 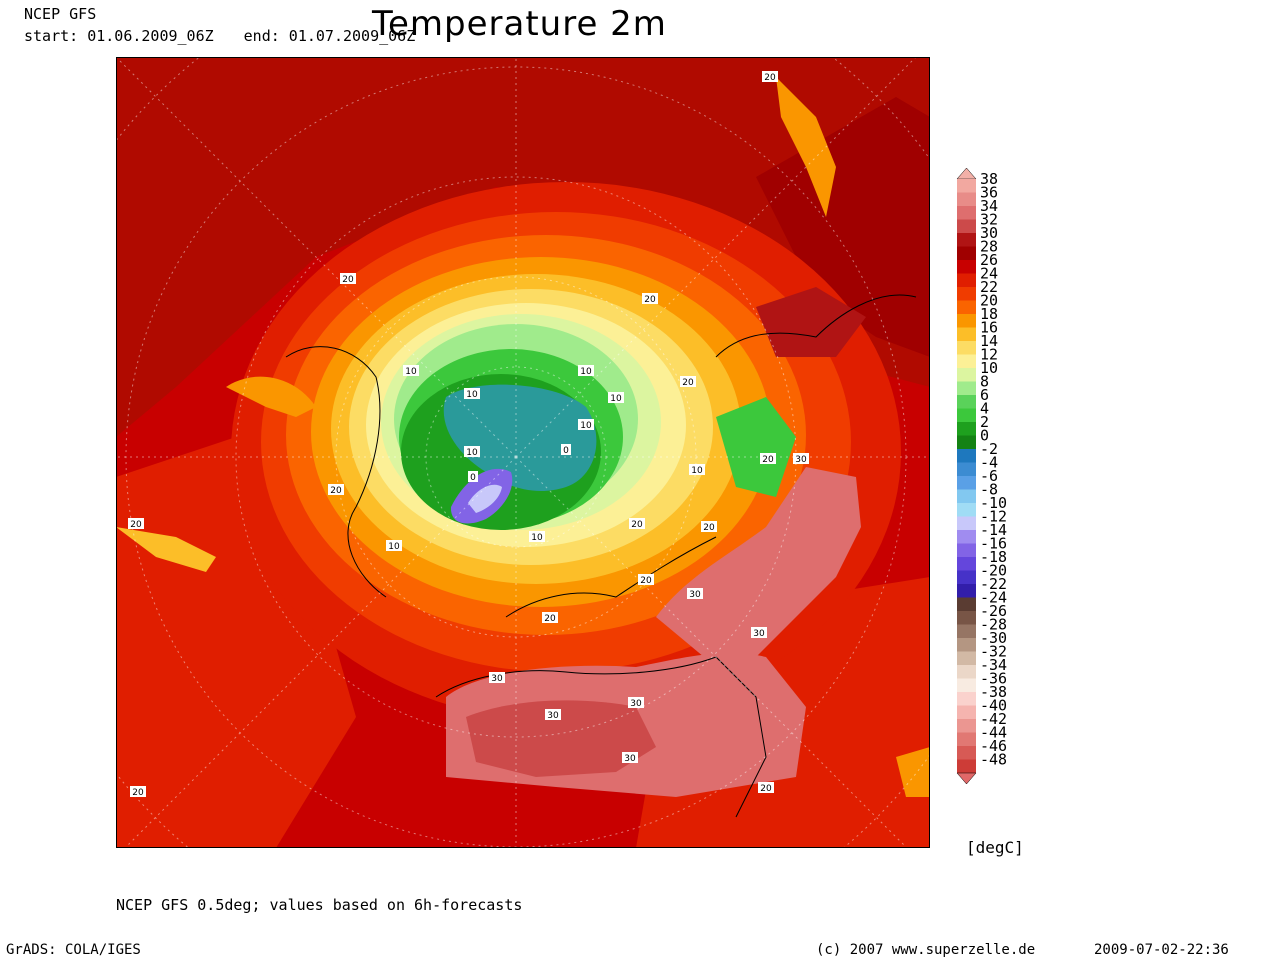 What do you see at coordinates (984, 409) in the screenshot?
I see `colorbar-label: 4` at bounding box center [984, 409].